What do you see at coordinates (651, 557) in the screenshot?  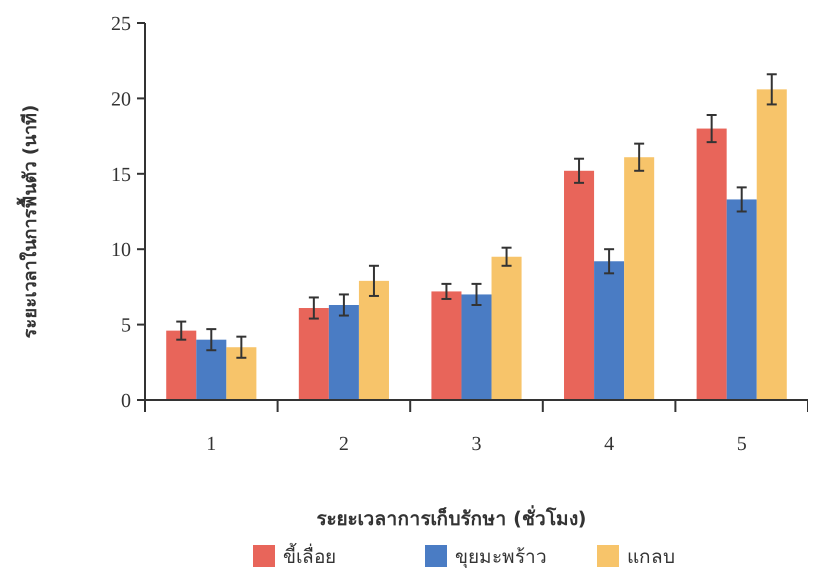 I see `legend-label: แกลบ` at bounding box center [651, 557].